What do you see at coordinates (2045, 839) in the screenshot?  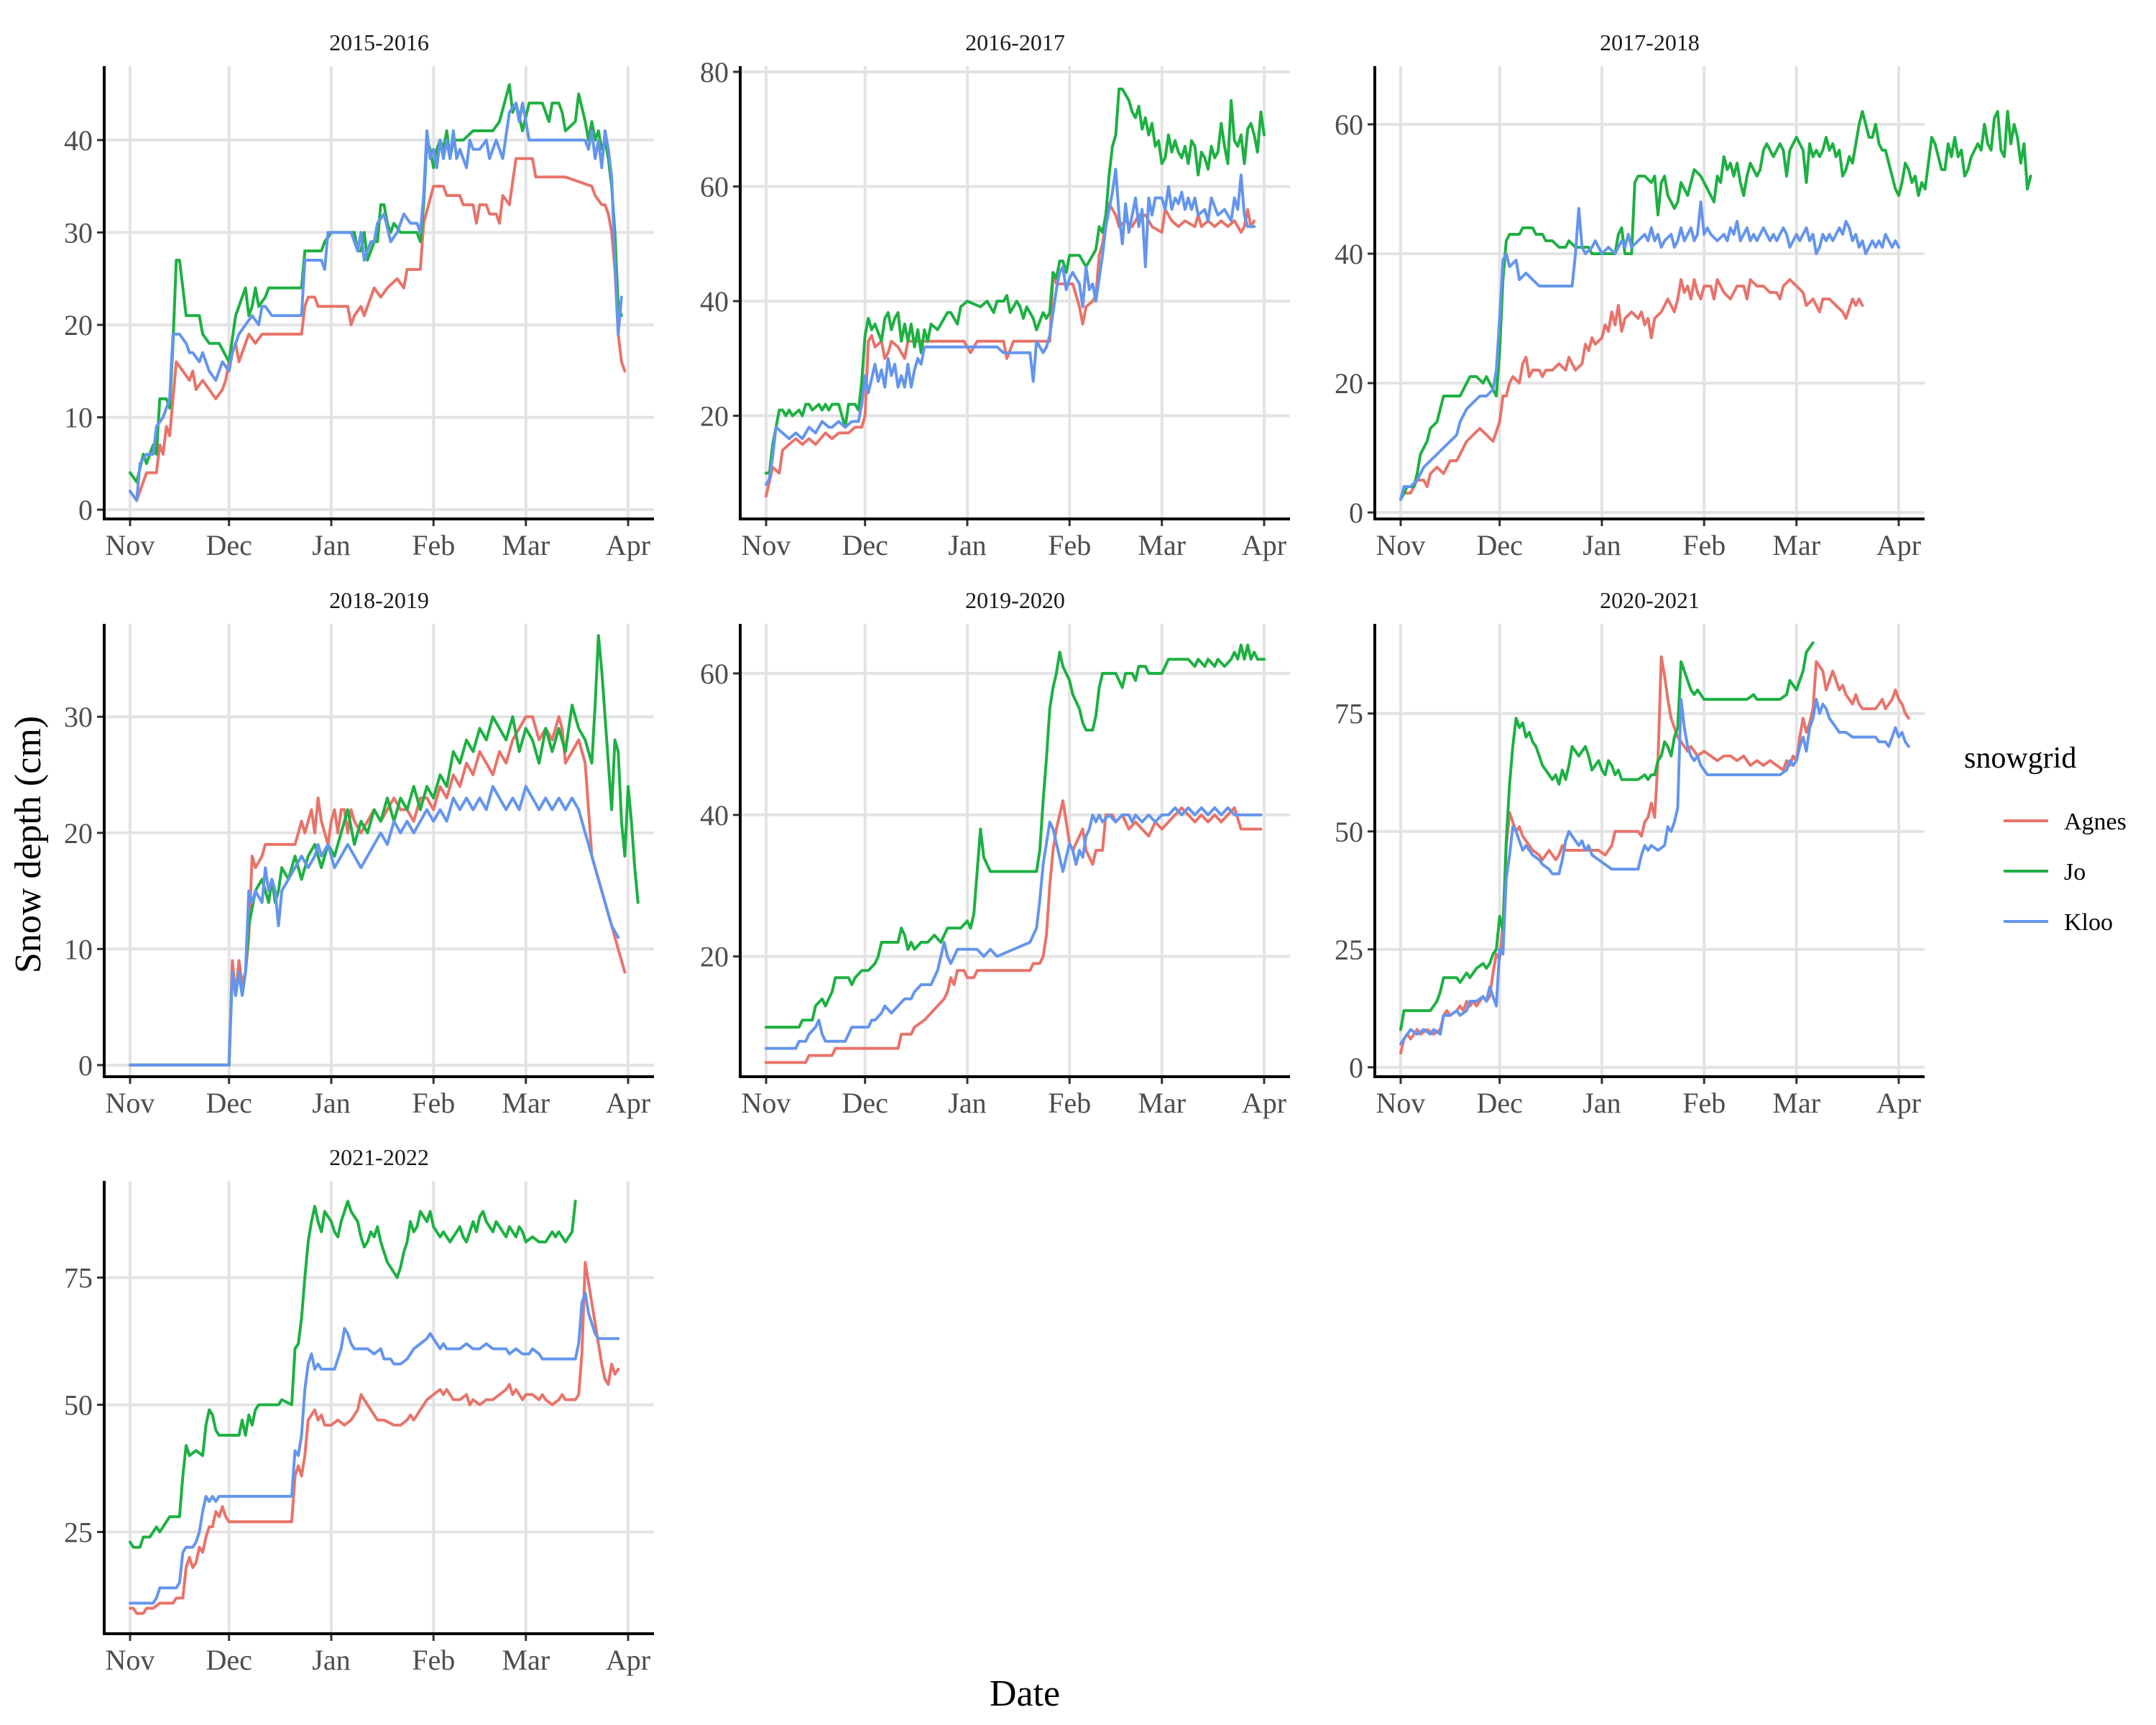 I see `legend: snowgrid Agnes Jo Kloo` at bounding box center [2045, 839].